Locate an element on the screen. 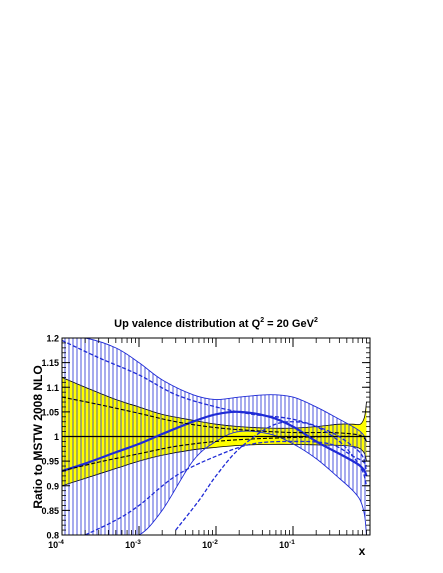 This screenshot has width=443, height=573. y-tick-label: 1.05 is located at coordinates (50, 412).